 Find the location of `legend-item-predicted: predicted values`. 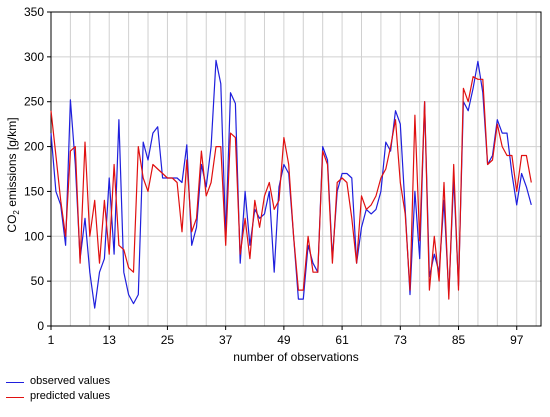

legend-item-predicted: predicted values is located at coordinates (58, 396).